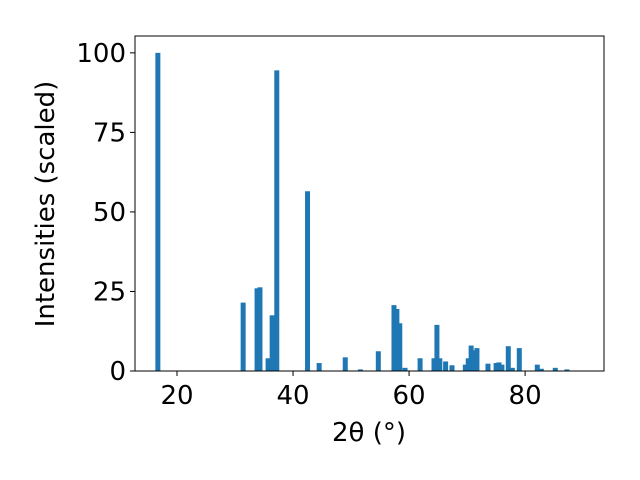 This screenshot has width=640, height=480. I want to click on y-tick-label: 50, so click(109, 213).